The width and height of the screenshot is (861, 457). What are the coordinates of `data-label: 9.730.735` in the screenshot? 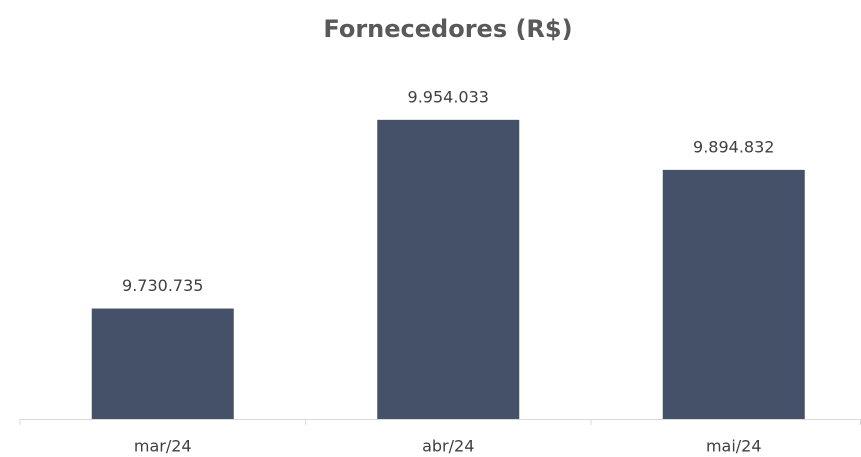 It's located at (162, 285).